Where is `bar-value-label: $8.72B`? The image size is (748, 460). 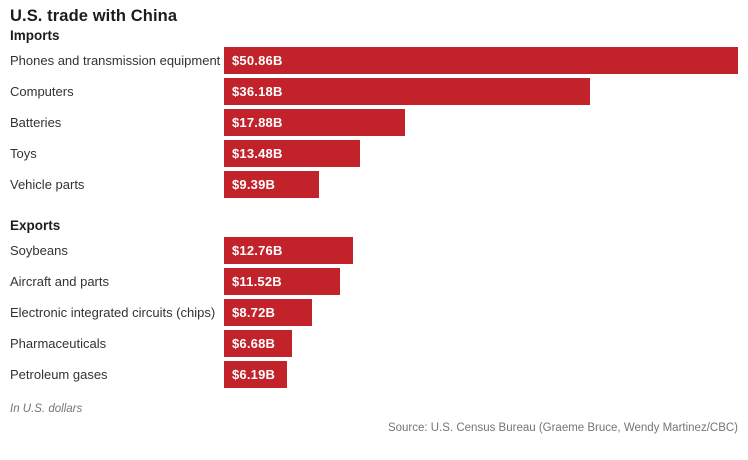
bar-value-label: $8.72B is located at coordinates (254, 312).